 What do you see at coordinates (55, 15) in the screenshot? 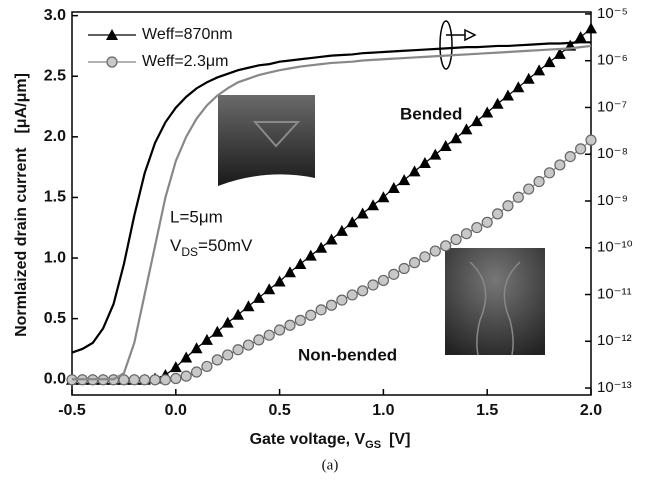
I see `y-tick-label: 3.0` at bounding box center [55, 15].